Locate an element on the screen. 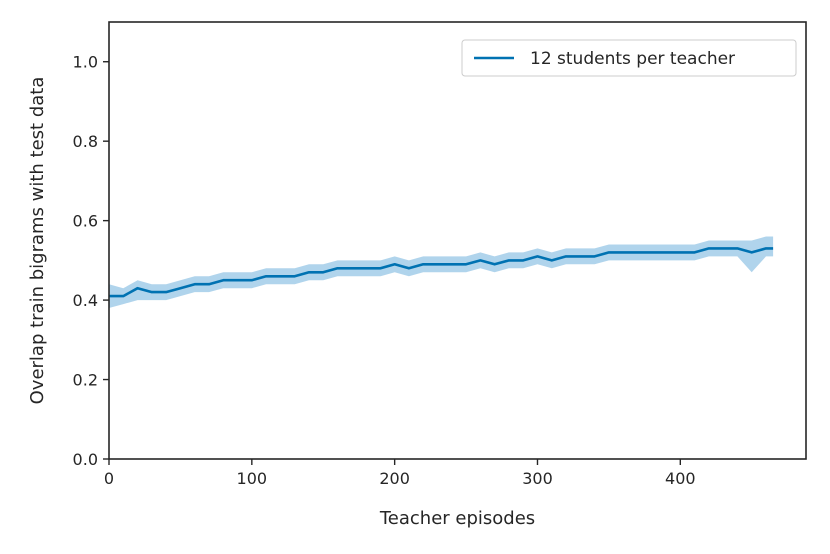  legend-box is located at coordinates (629, 58).